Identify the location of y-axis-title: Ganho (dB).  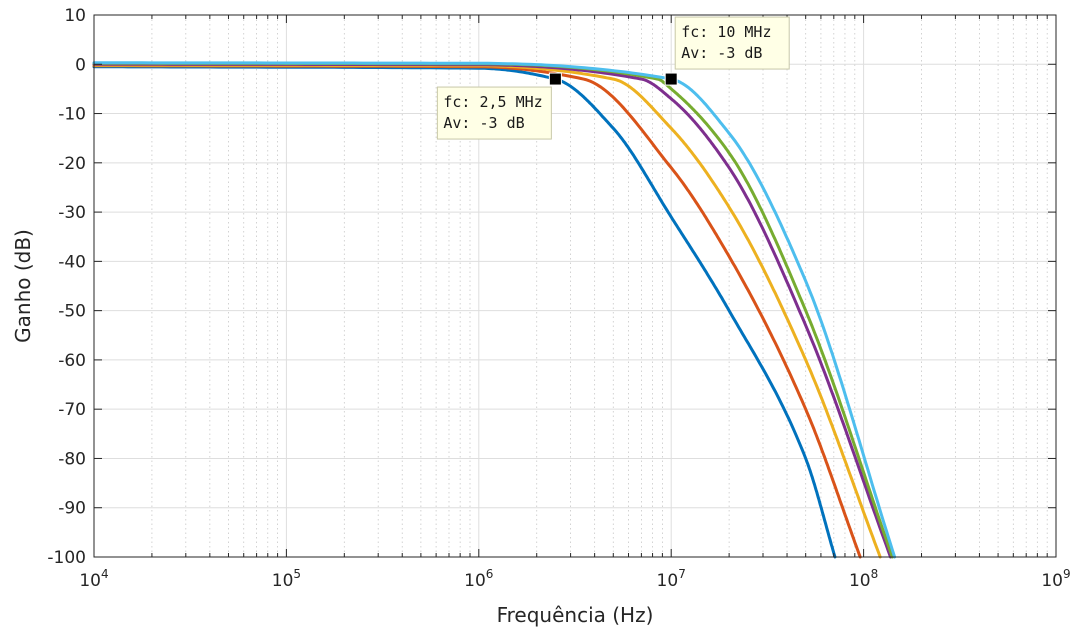
(23, 286).